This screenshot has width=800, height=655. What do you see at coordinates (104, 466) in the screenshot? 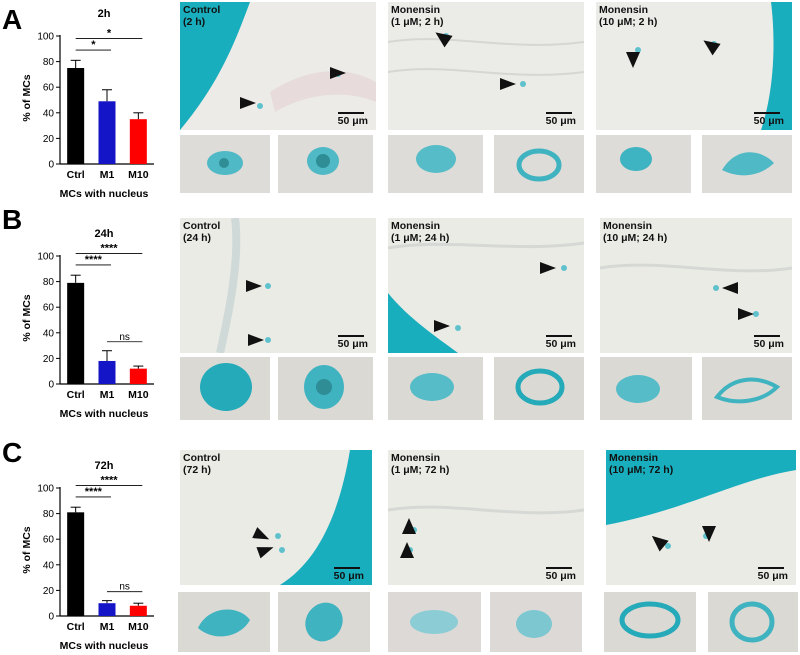
I see `chart-title: 72h` at bounding box center [104, 466].